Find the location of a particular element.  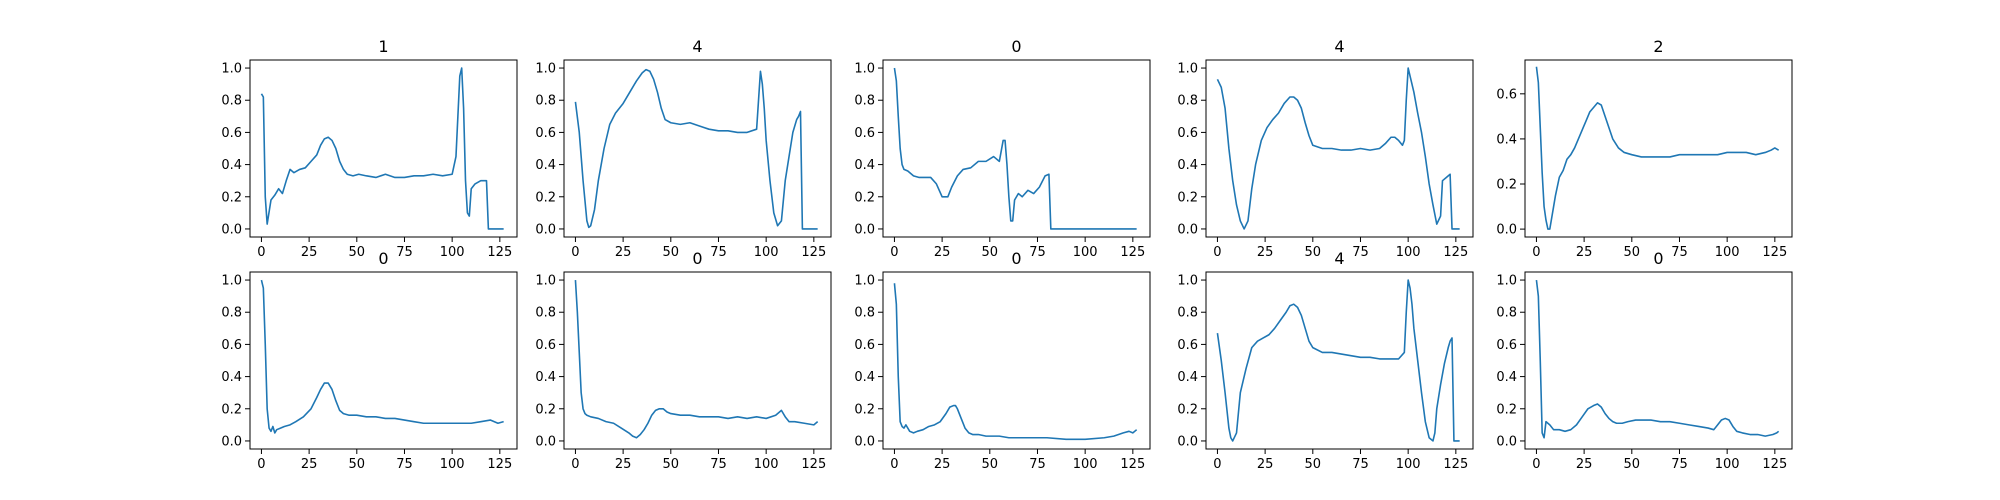

subplot-3: 0 0 25 50 75 100 125 0.0 0.2 0.4 0.6 0.8 1.0 is located at coordinates (1002, 148).